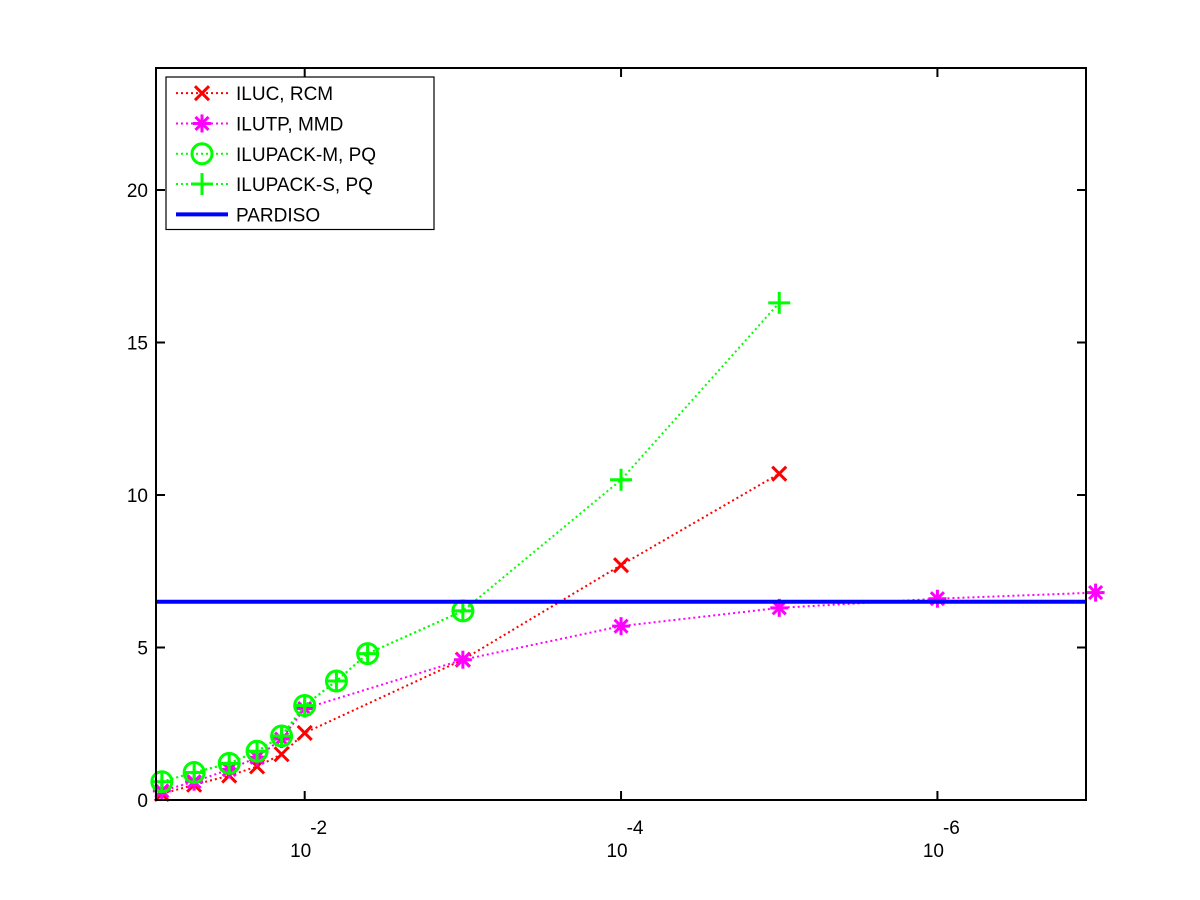  Describe the element at coordinates (284, 94) in the screenshot. I see `legend-entry-iluc-rcm-label: ILUC, RCM` at that location.